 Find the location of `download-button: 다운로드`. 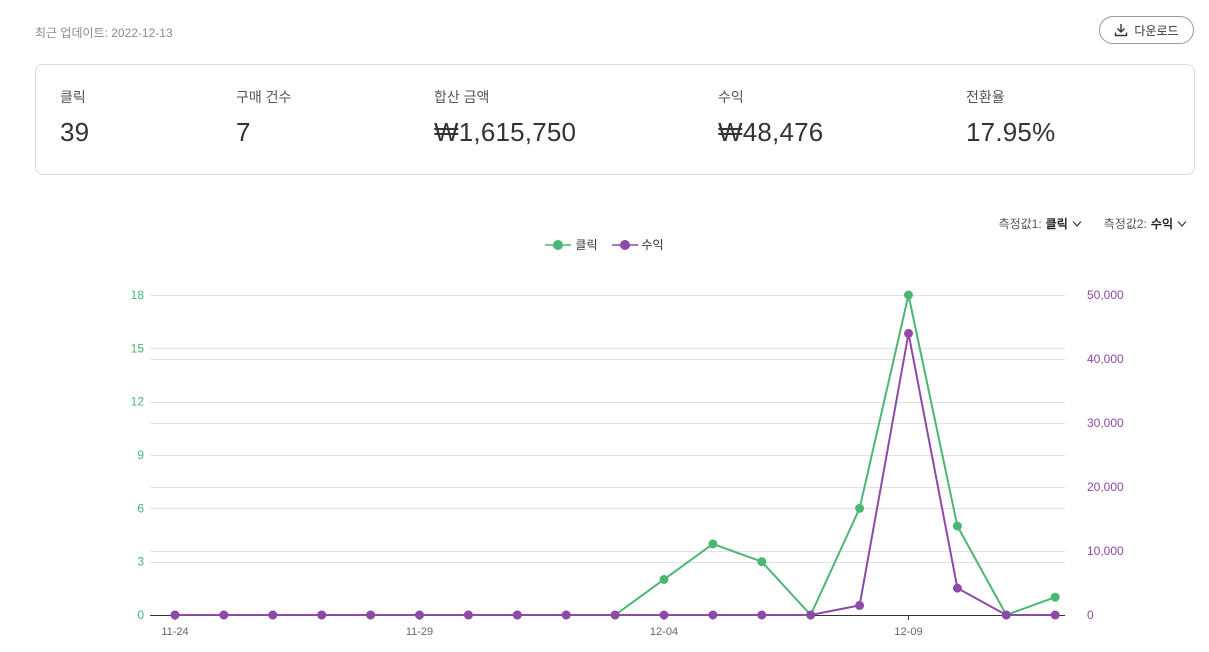

download-button: 다운로드 is located at coordinates (1146, 30).